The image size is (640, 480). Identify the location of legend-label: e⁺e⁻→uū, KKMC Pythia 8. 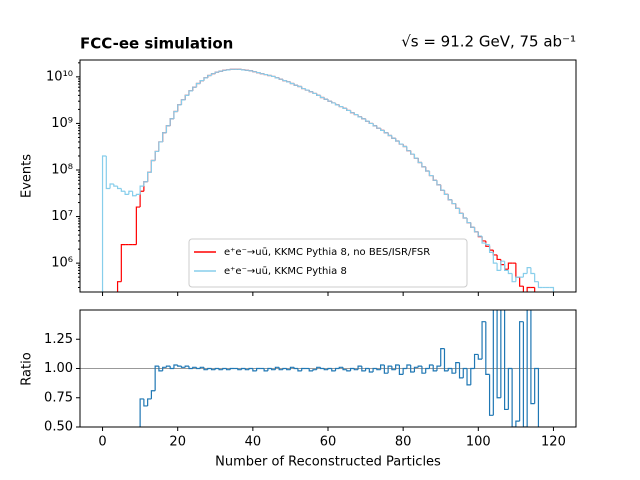
(285, 271).